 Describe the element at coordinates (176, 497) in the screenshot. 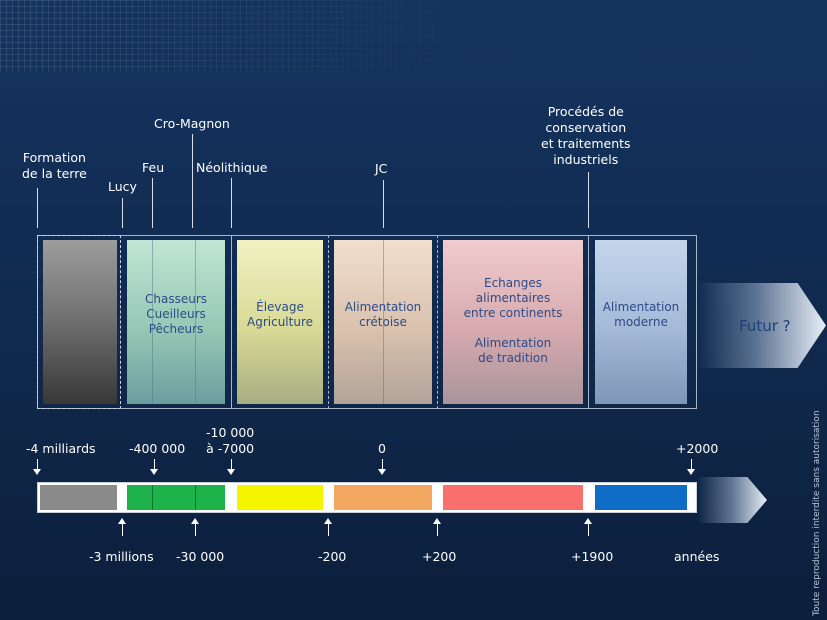

I see `segment-green` at that location.